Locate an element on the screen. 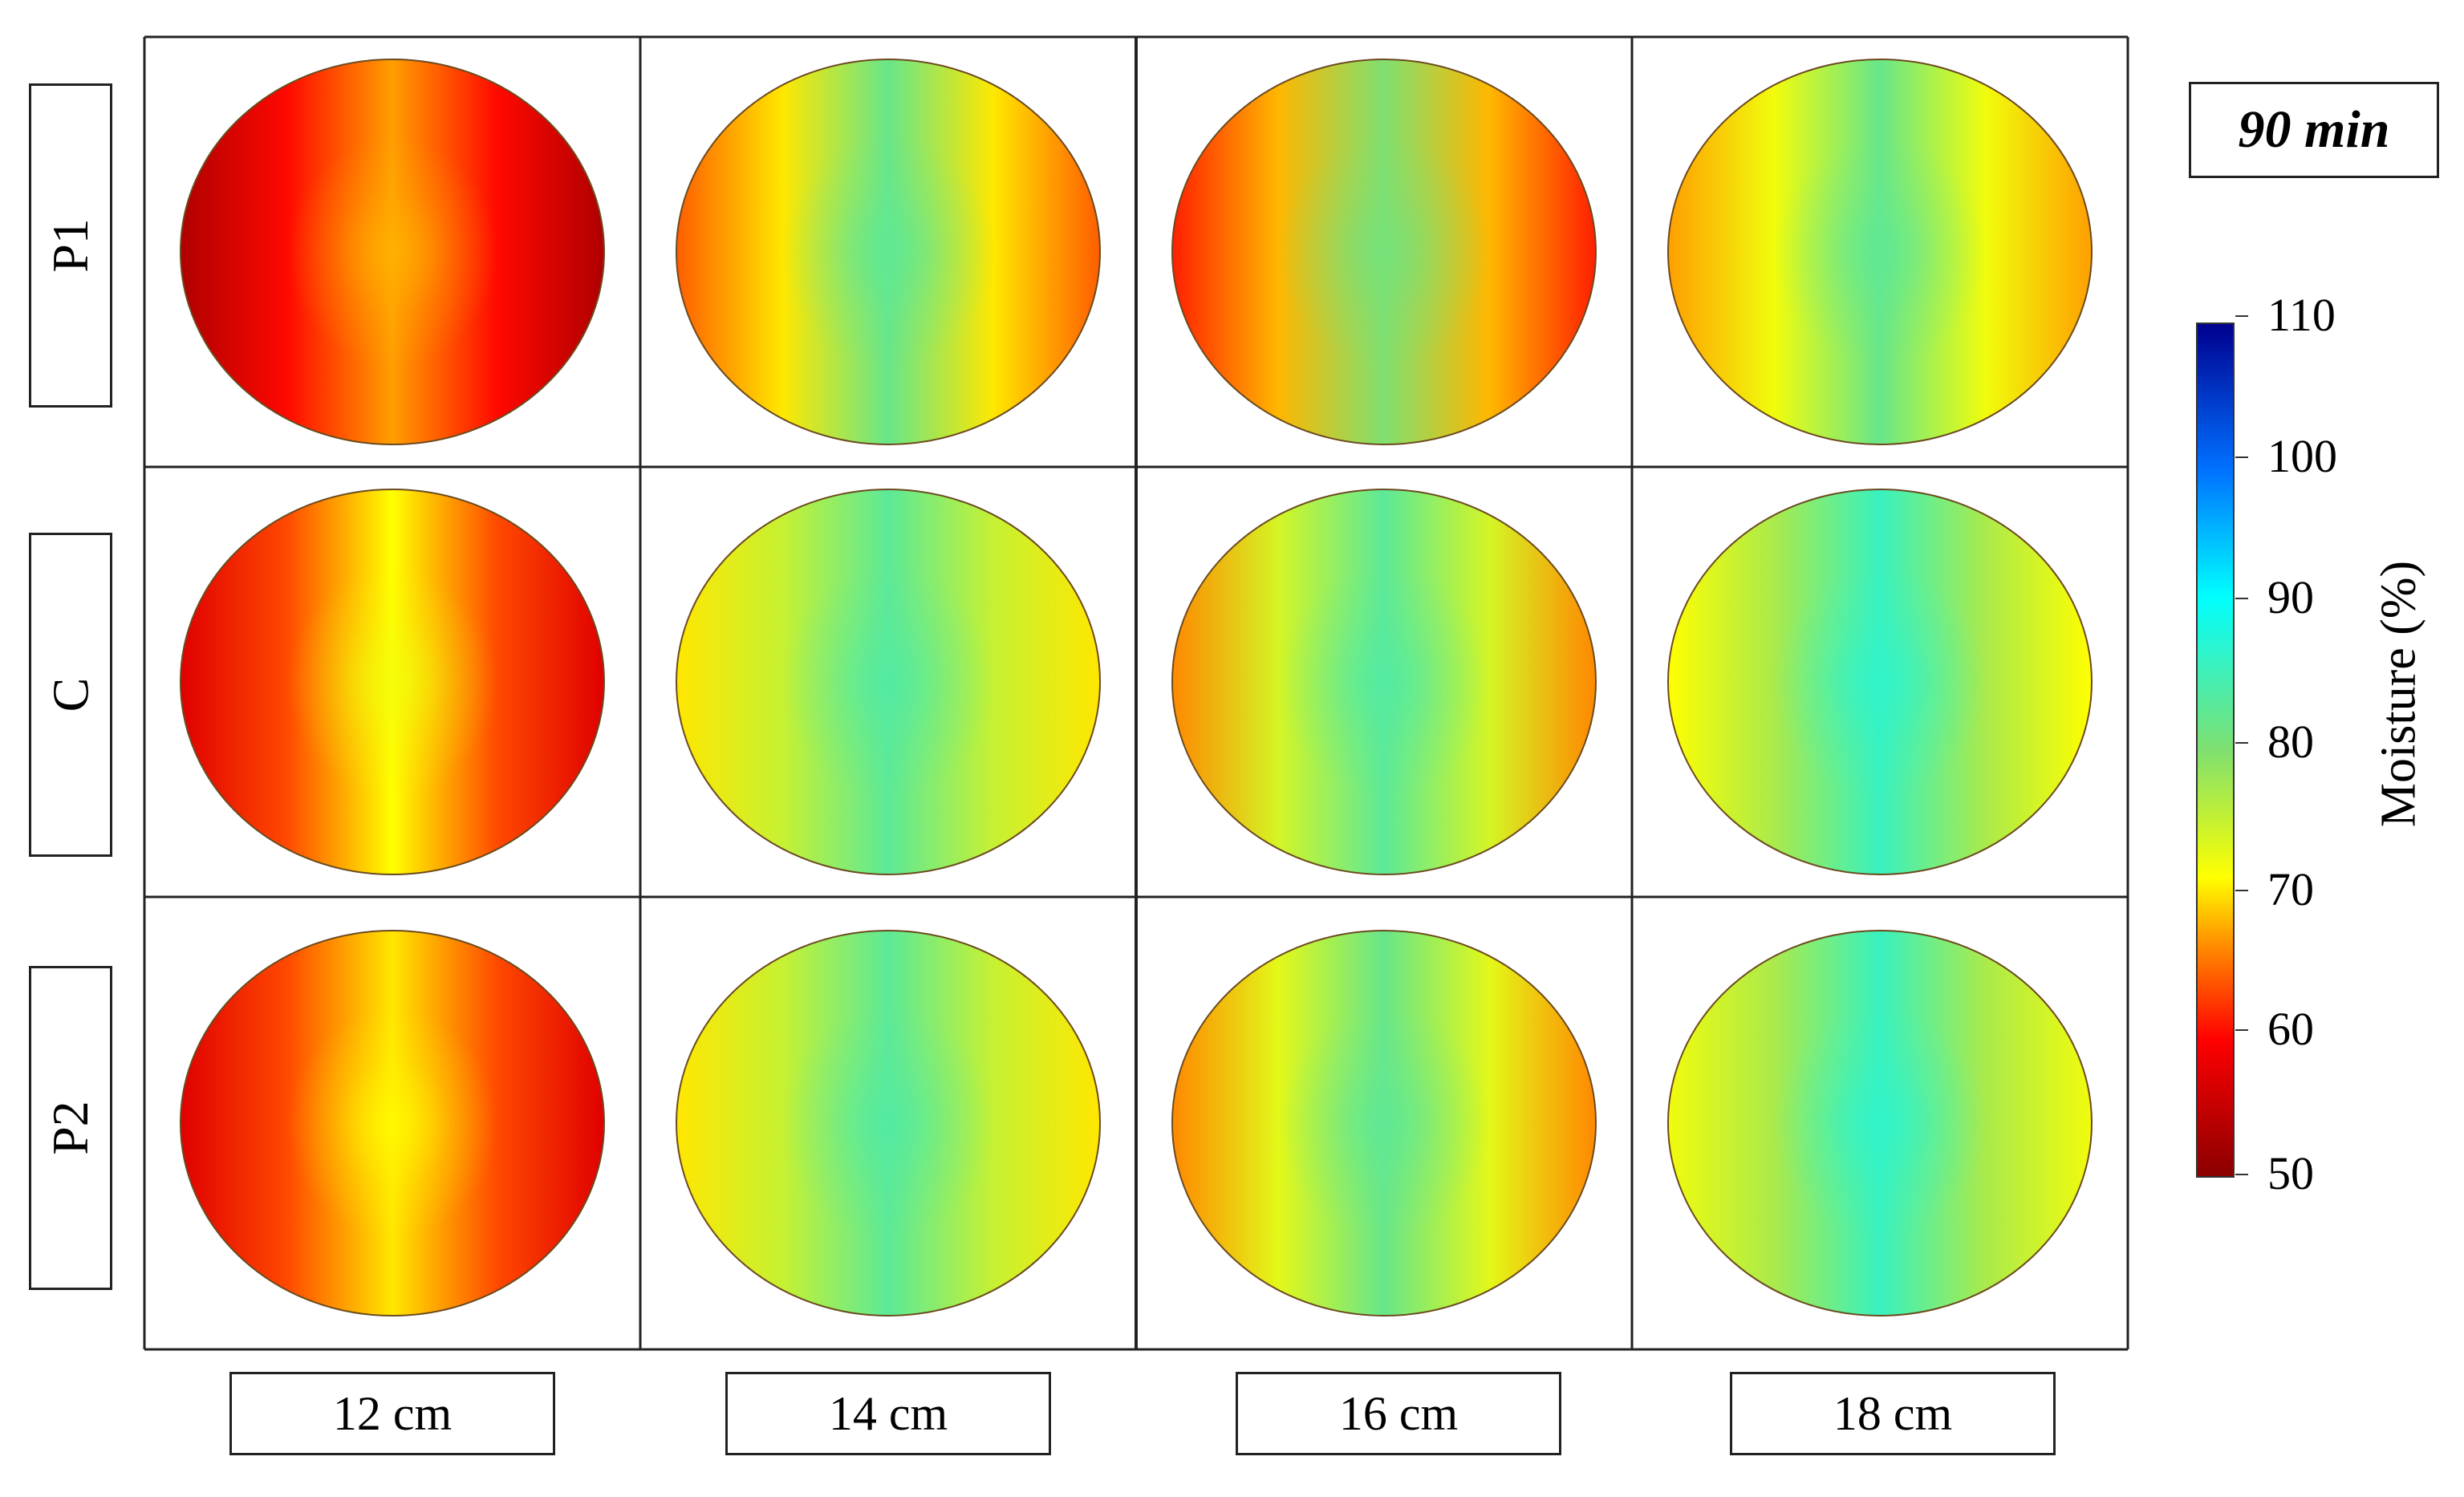 This screenshot has height=1497, width=2464. colorbar-tick-50: 50 is located at coordinates (2274, 1173).